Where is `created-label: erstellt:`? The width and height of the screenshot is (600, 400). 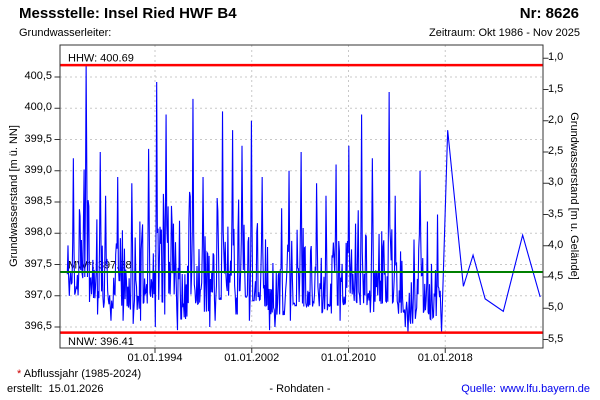
created-label: erstellt: is located at coordinates (25, 389).